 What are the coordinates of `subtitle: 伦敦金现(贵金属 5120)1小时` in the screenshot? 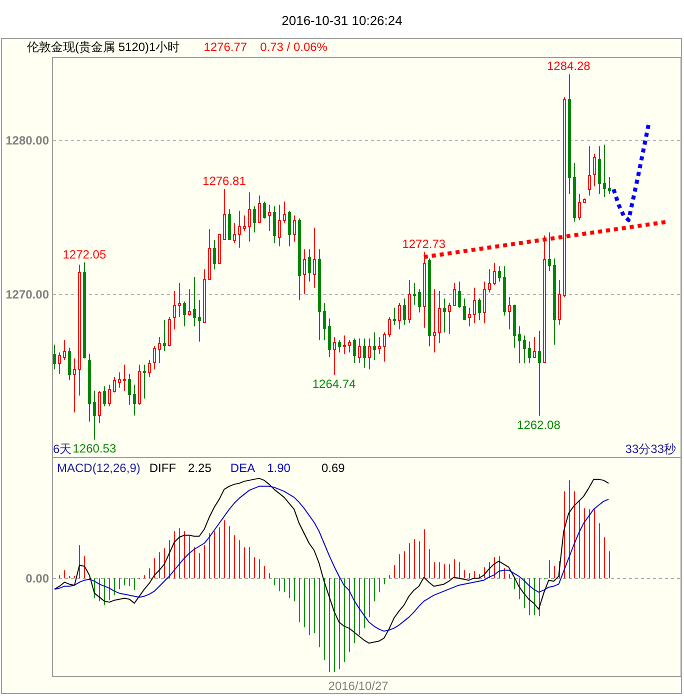 It's located at (103, 47).